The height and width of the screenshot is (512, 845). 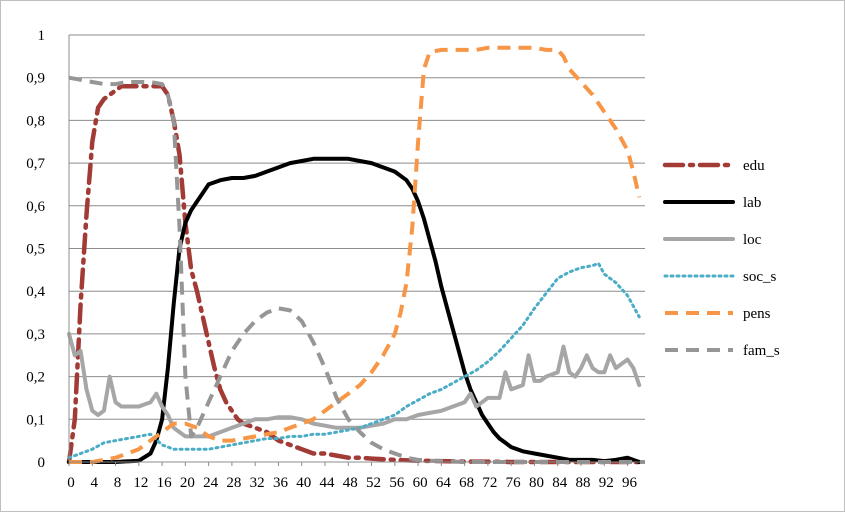 What do you see at coordinates (35, 207) in the screenshot?
I see `y-tick-label: 0,6` at bounding box center [35, 207].